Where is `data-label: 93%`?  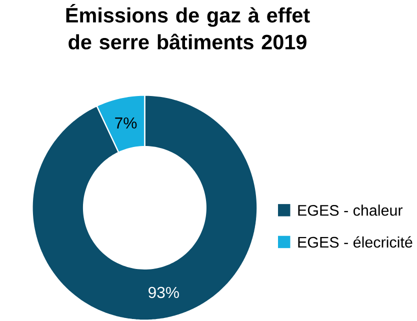 data-label: 93% is located at coordinates (163, 292).